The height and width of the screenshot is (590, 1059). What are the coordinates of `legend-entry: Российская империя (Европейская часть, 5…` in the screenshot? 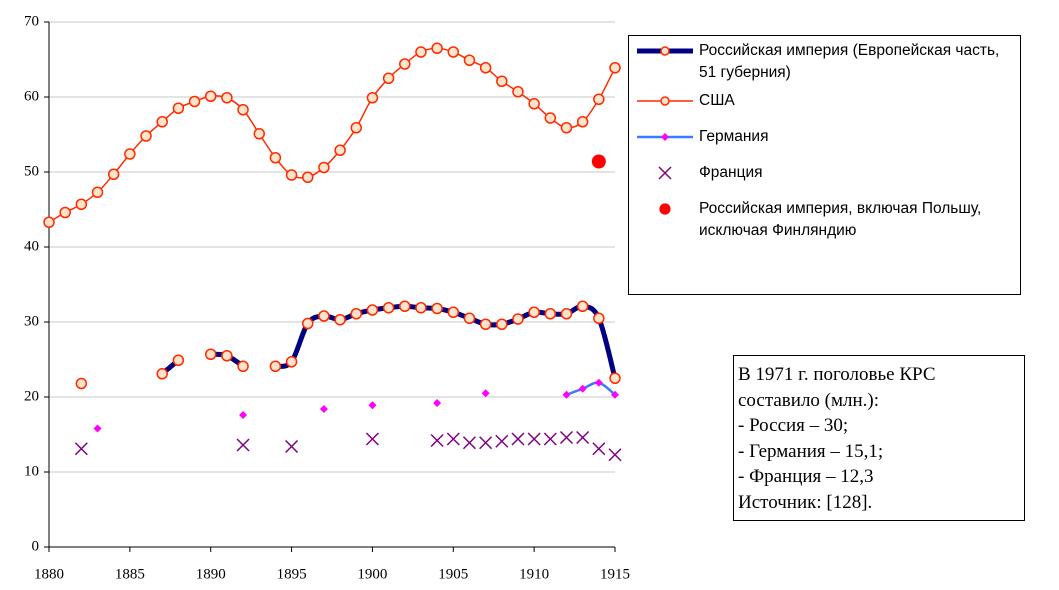 It's located at (824, 62).